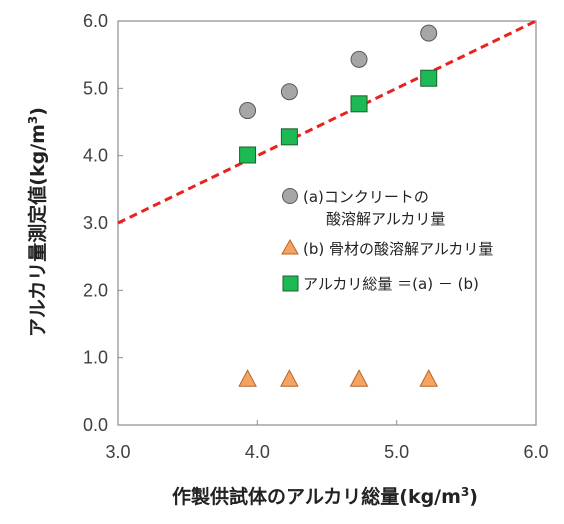 The image size is (564, 524). I want to click on x-tick-label: 4.0, so click(257, 452).